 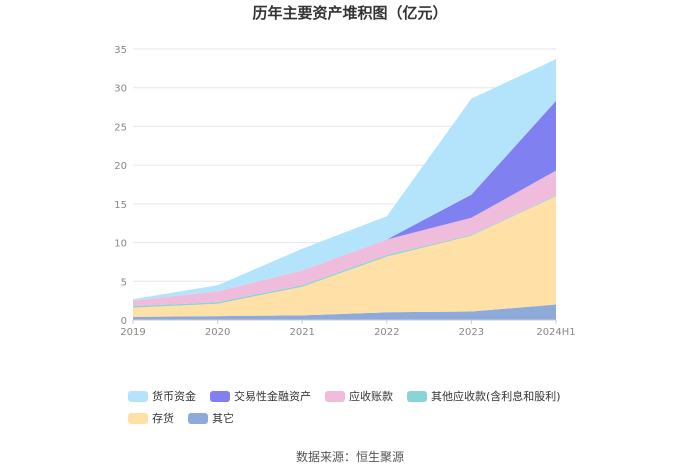 I want to click on legend-item: 应收账款, so click(x=359, y=396).